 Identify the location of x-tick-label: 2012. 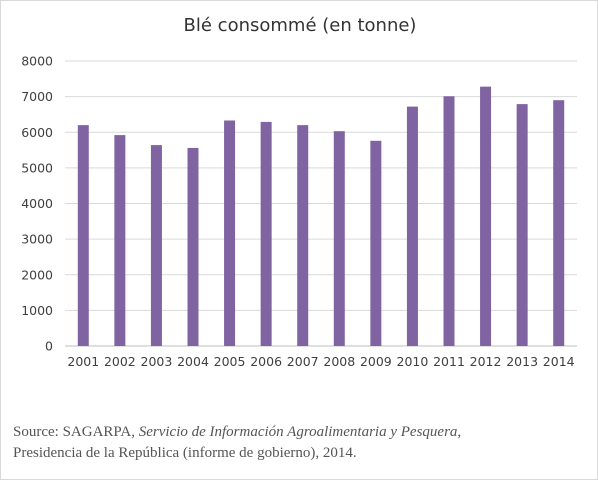
(486, 361).